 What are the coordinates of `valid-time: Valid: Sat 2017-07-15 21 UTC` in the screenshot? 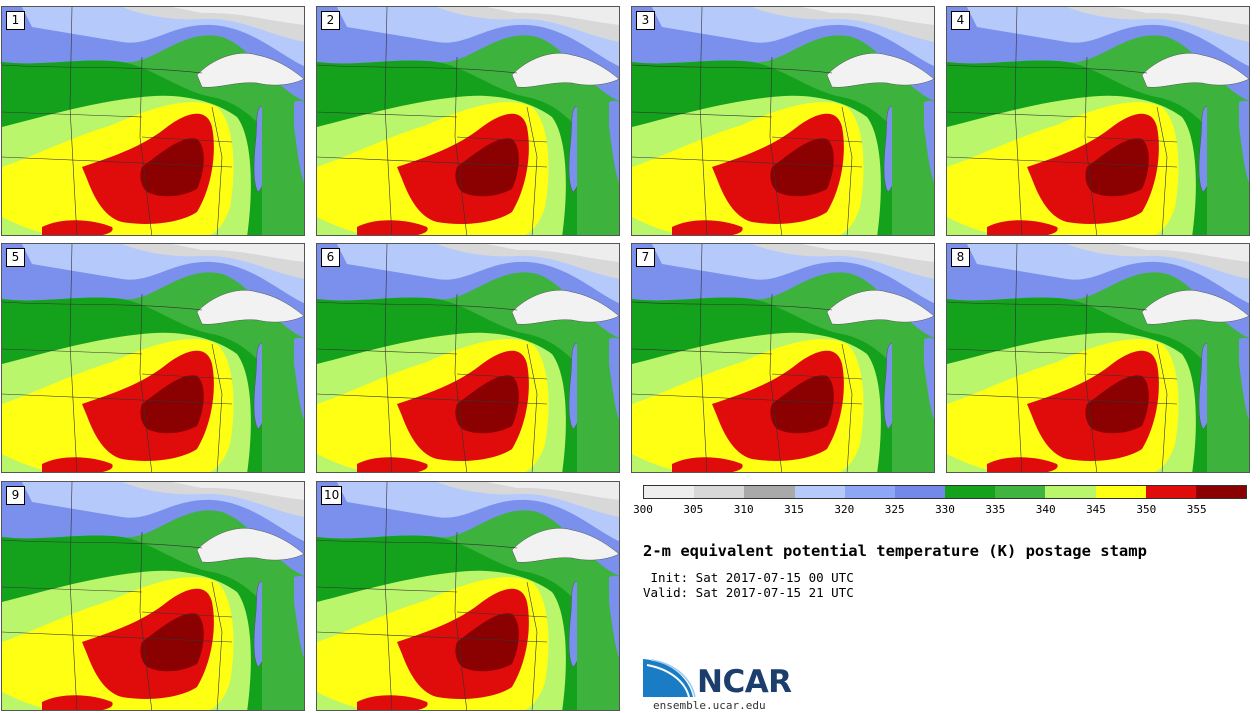 It's located at (748, 592).